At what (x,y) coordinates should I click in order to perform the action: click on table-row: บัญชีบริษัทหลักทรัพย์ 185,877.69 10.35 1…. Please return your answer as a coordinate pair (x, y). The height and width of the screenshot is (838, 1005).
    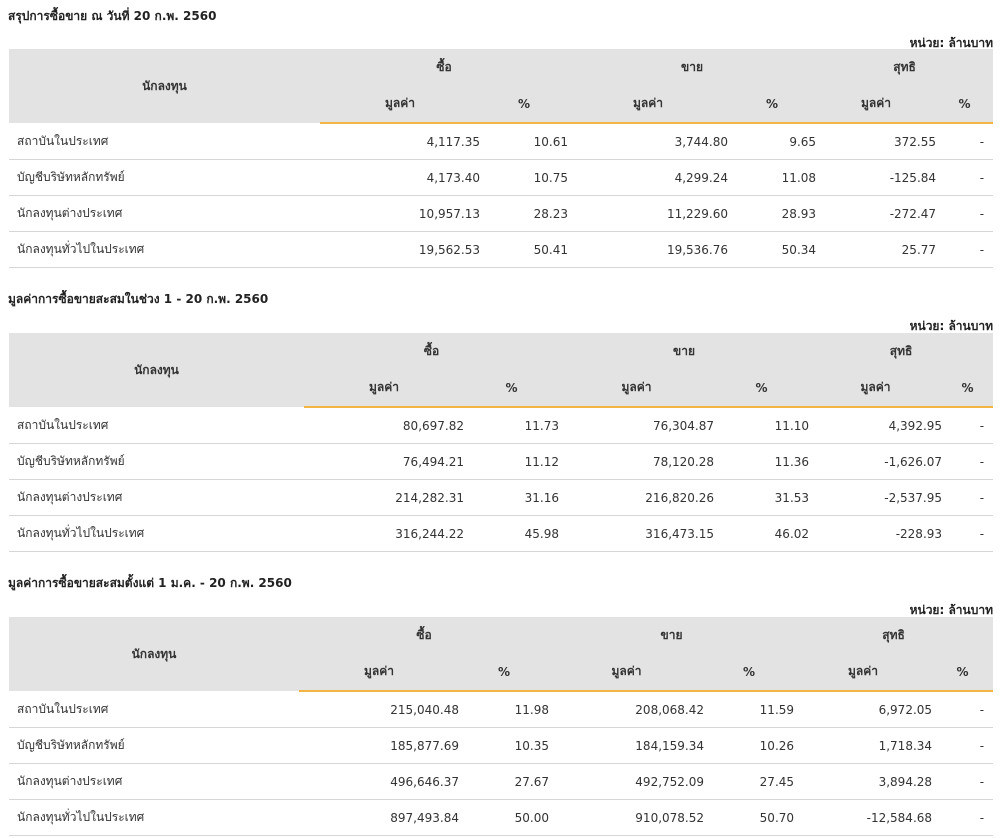
    Looking at the image, I should click on (501, 745).